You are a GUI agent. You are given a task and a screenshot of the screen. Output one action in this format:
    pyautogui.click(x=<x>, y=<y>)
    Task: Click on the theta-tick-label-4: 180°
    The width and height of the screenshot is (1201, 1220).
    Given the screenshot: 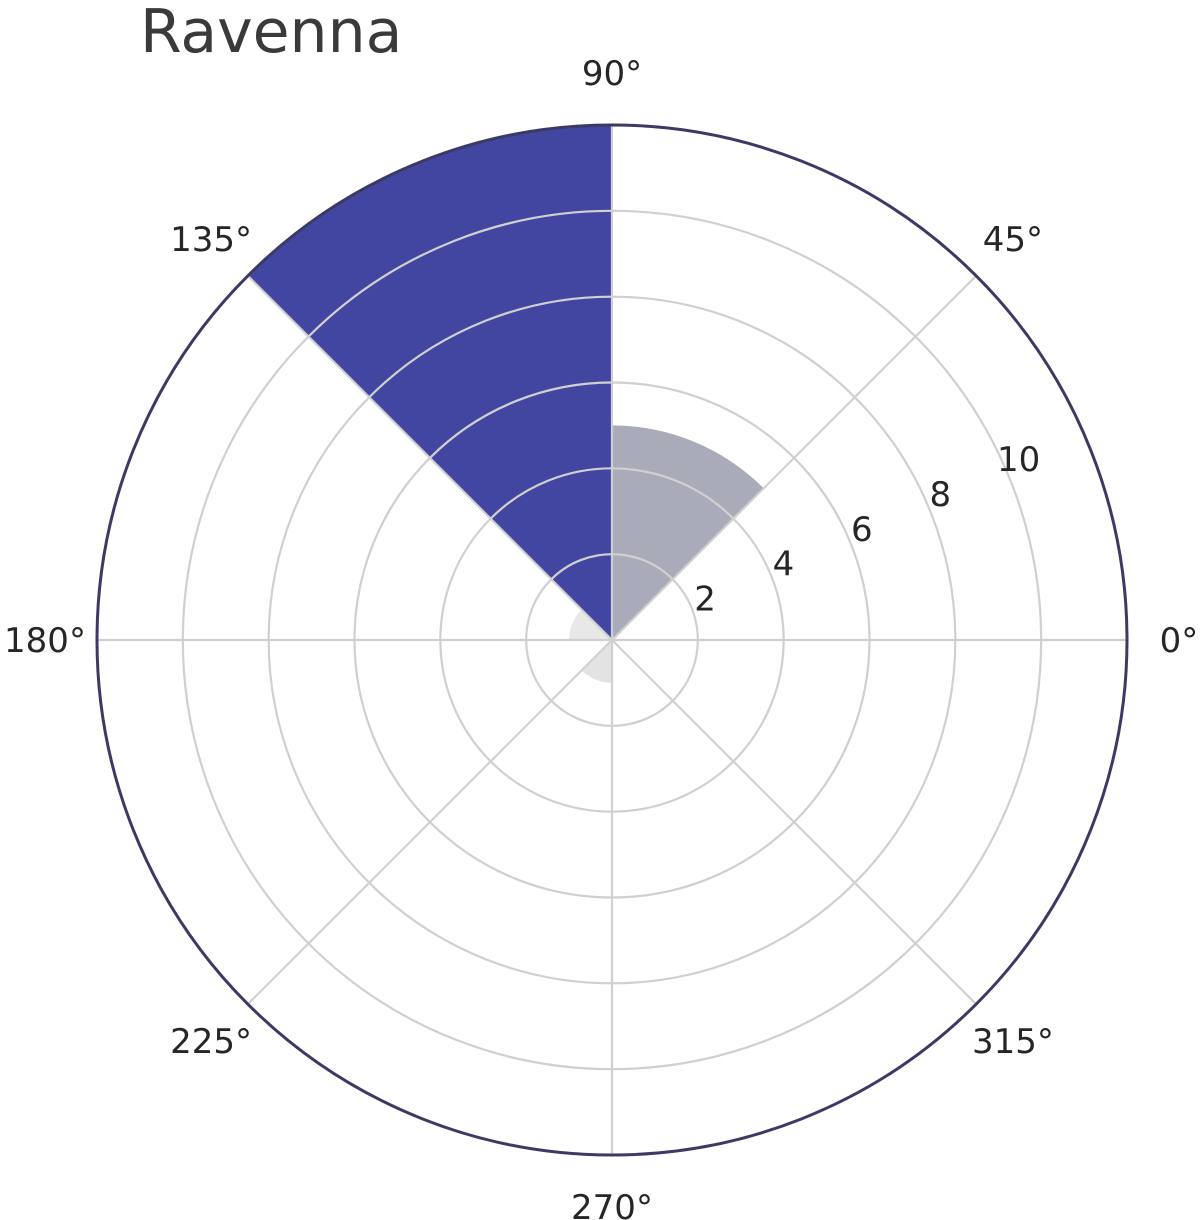 What is the action you would take?
    pyautogui.click(x=45, y=641)
    